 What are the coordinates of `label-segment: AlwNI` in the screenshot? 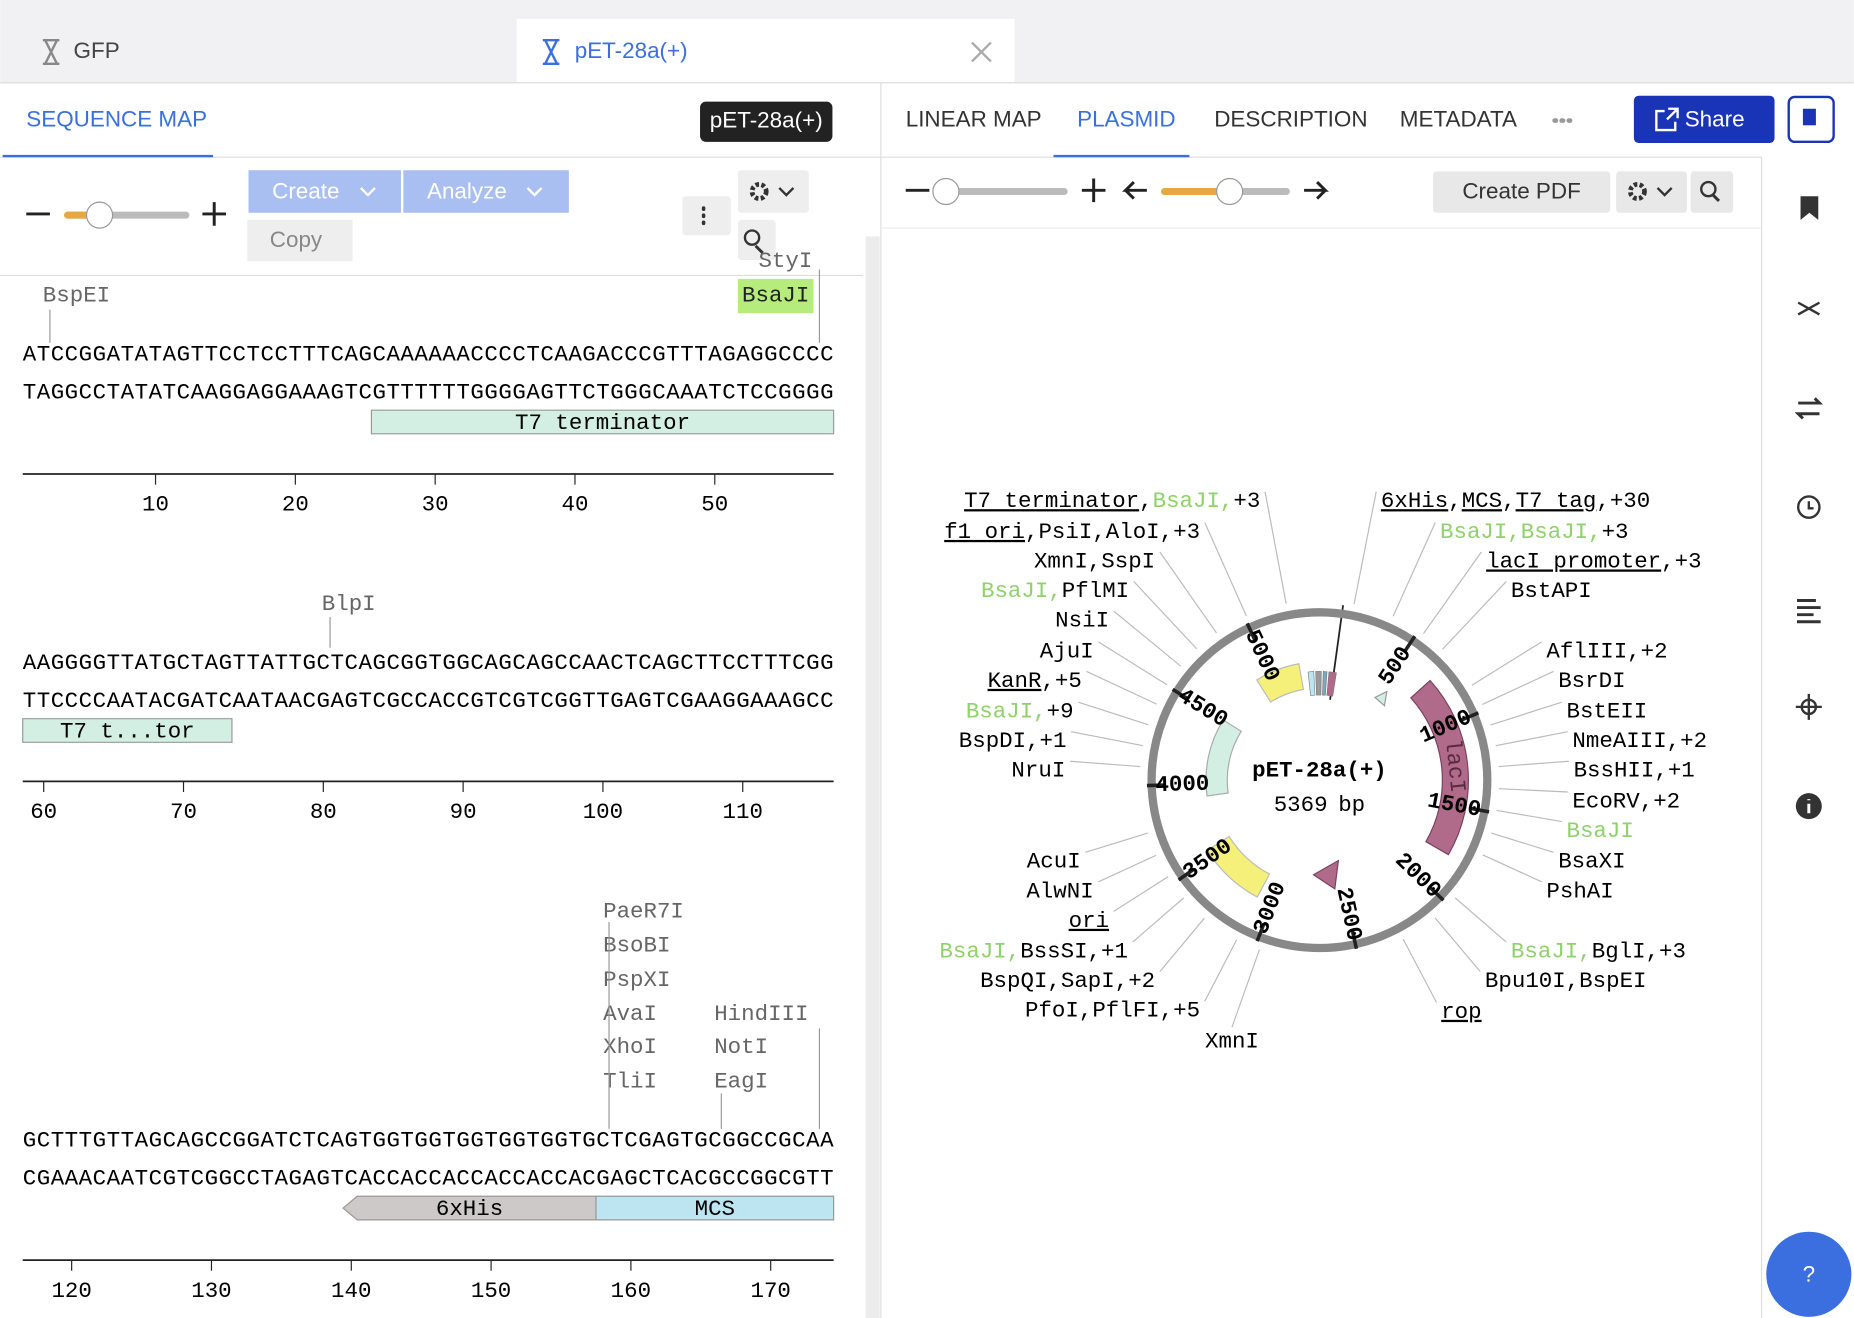 It's located at (1059, 891).